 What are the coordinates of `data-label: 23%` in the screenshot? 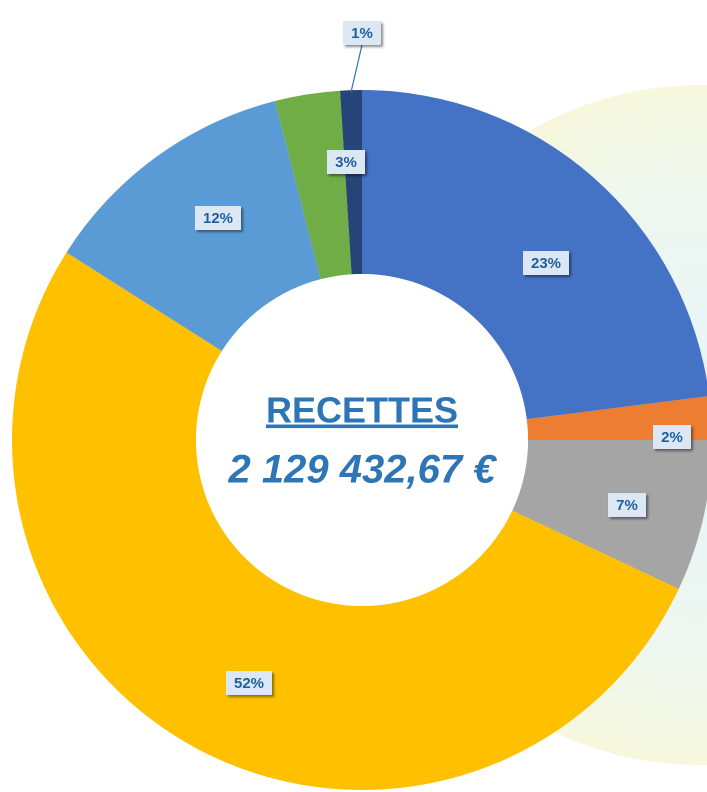 It's located at (546, 263).